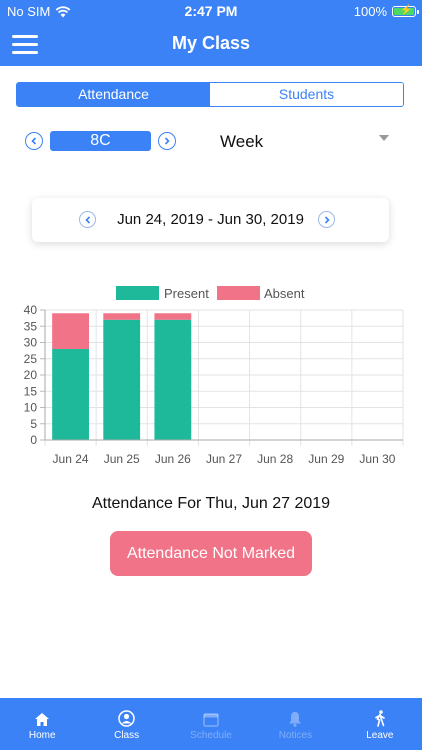 The height and width of the screenshot is (750, 422). What do you see at coordinates (211, 735) in the screenshot?
I see `tab-schedule-label: Schedule` at bounding box center [211, 735].